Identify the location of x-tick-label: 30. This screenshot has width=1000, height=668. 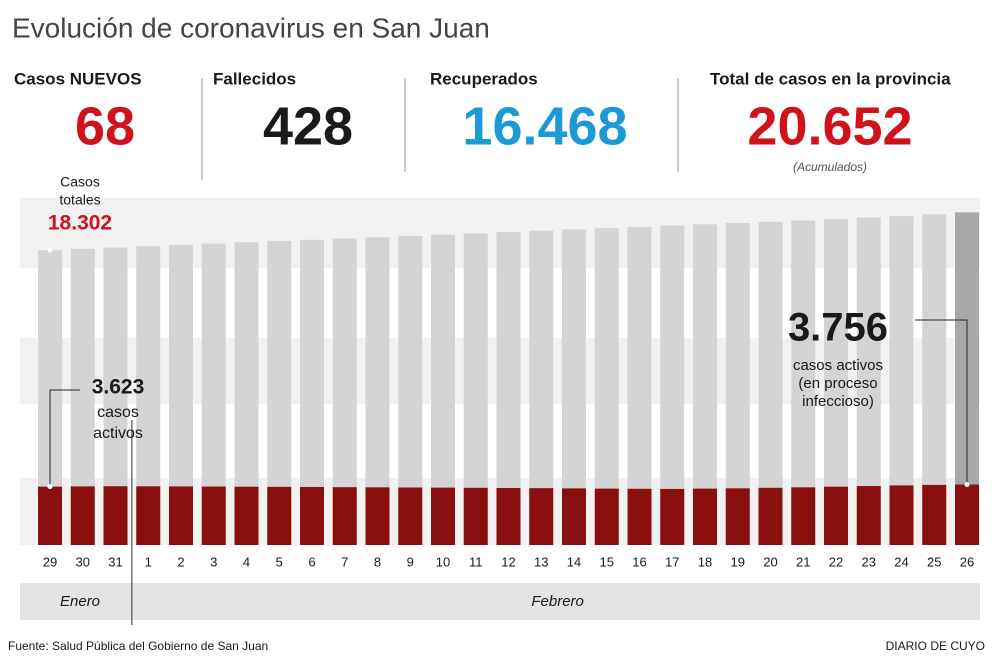
(83, 561).